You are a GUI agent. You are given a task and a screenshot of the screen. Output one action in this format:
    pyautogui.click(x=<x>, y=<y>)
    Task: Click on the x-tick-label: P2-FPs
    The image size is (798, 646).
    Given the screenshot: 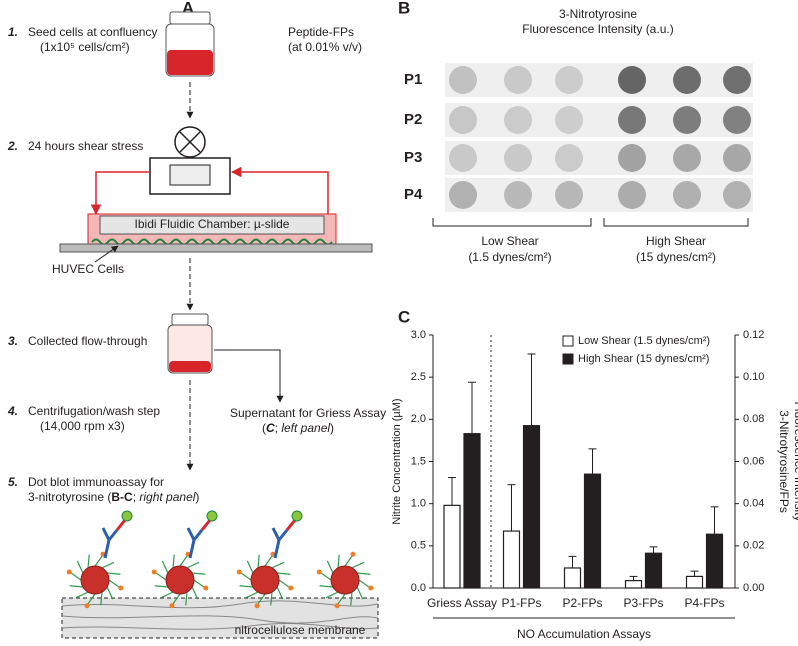 What is the action you would take?
    pyautogui.click(x=582, y=603)
    